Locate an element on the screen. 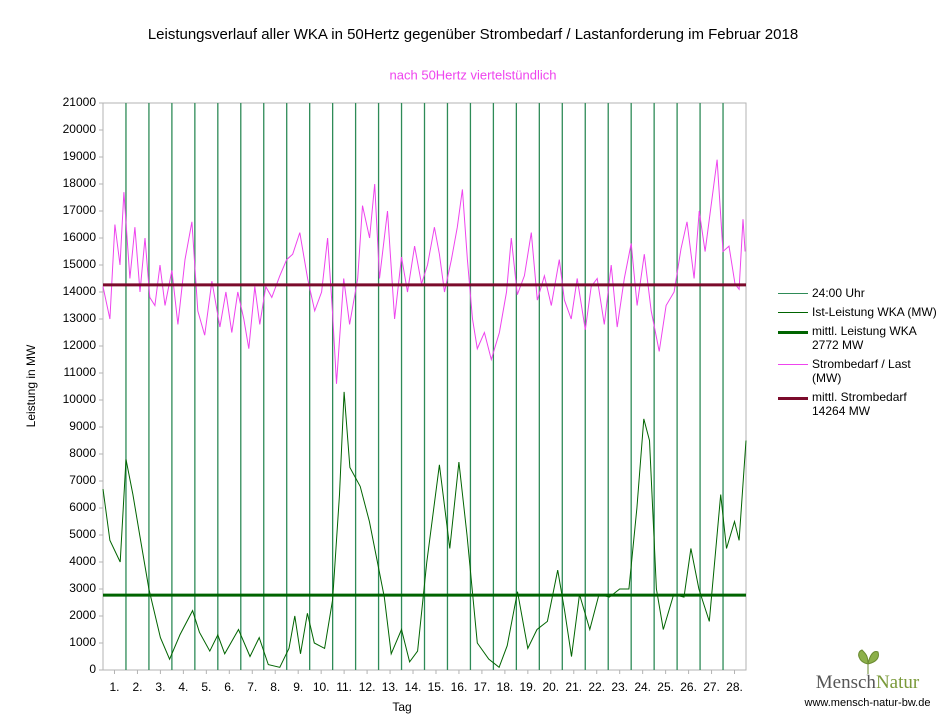 The height and width of the screenshot is (718, 945). x-tick-label: 28. is located at coordinates (734, 687).